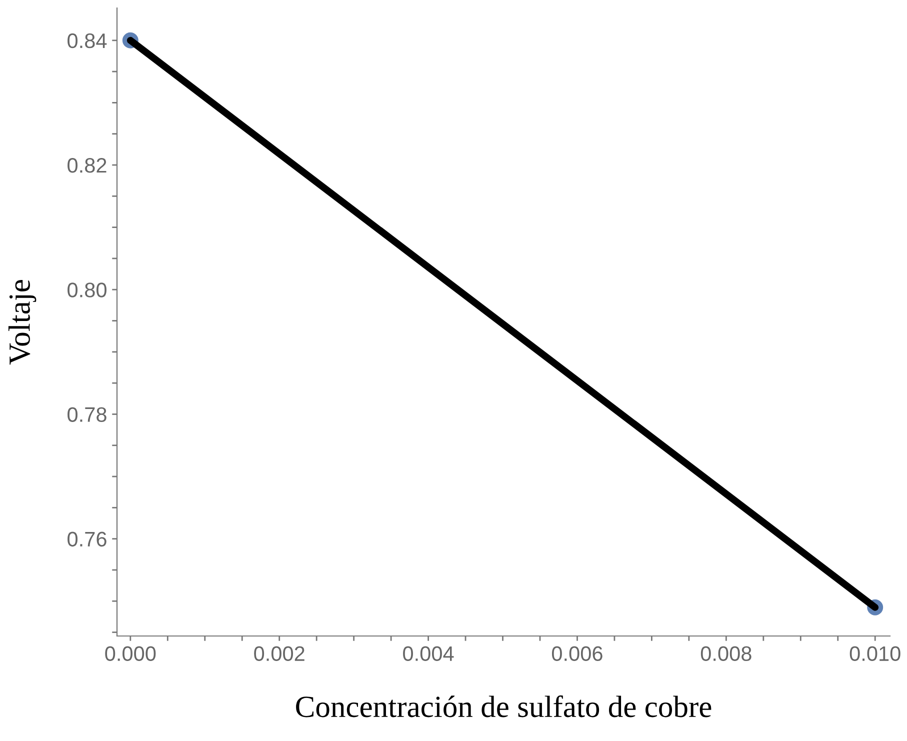 This screenshot has width=907, height=741. What do you see at coordinates (87, 539) in the screenshot?
I see `y-tick-label: 0.76` at bounding box center [87, 539].